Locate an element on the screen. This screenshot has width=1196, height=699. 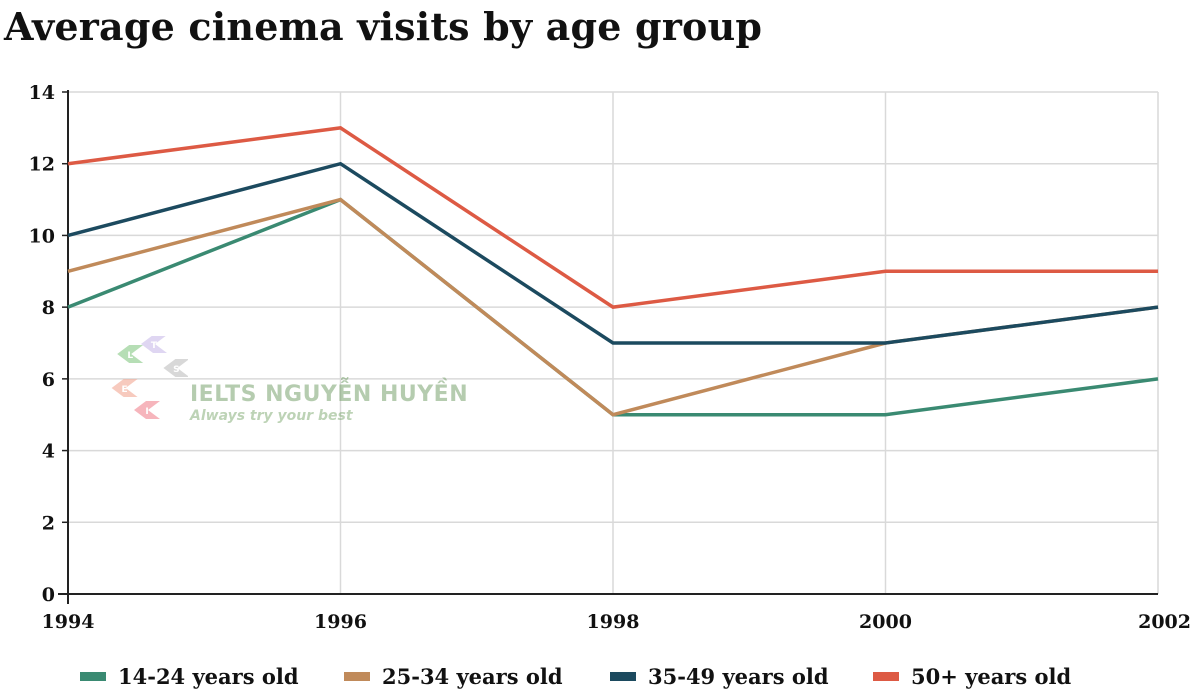
x-axis-ticks: 1994 1996 1998 2000 2002 is located at coordinates (616, 622).